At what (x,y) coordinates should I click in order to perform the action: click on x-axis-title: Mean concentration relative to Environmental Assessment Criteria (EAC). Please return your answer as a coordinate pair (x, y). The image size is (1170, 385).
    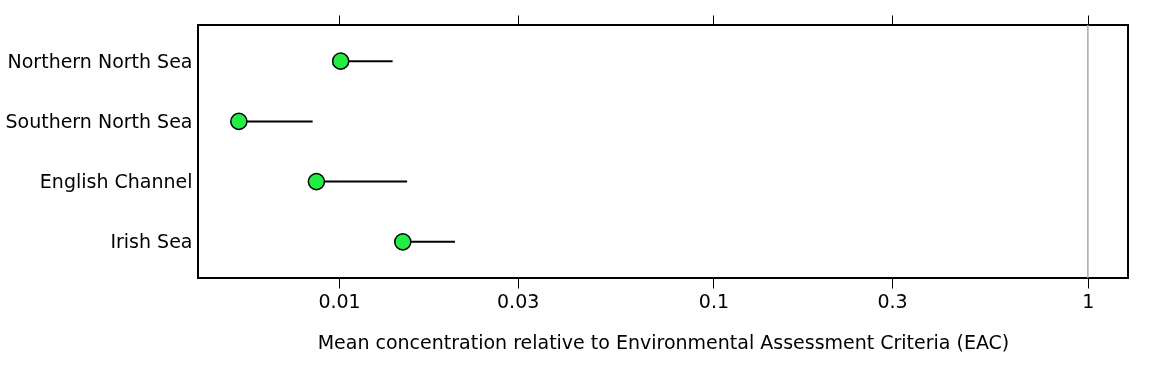
    Looking at the image, I should click on (663, 341).